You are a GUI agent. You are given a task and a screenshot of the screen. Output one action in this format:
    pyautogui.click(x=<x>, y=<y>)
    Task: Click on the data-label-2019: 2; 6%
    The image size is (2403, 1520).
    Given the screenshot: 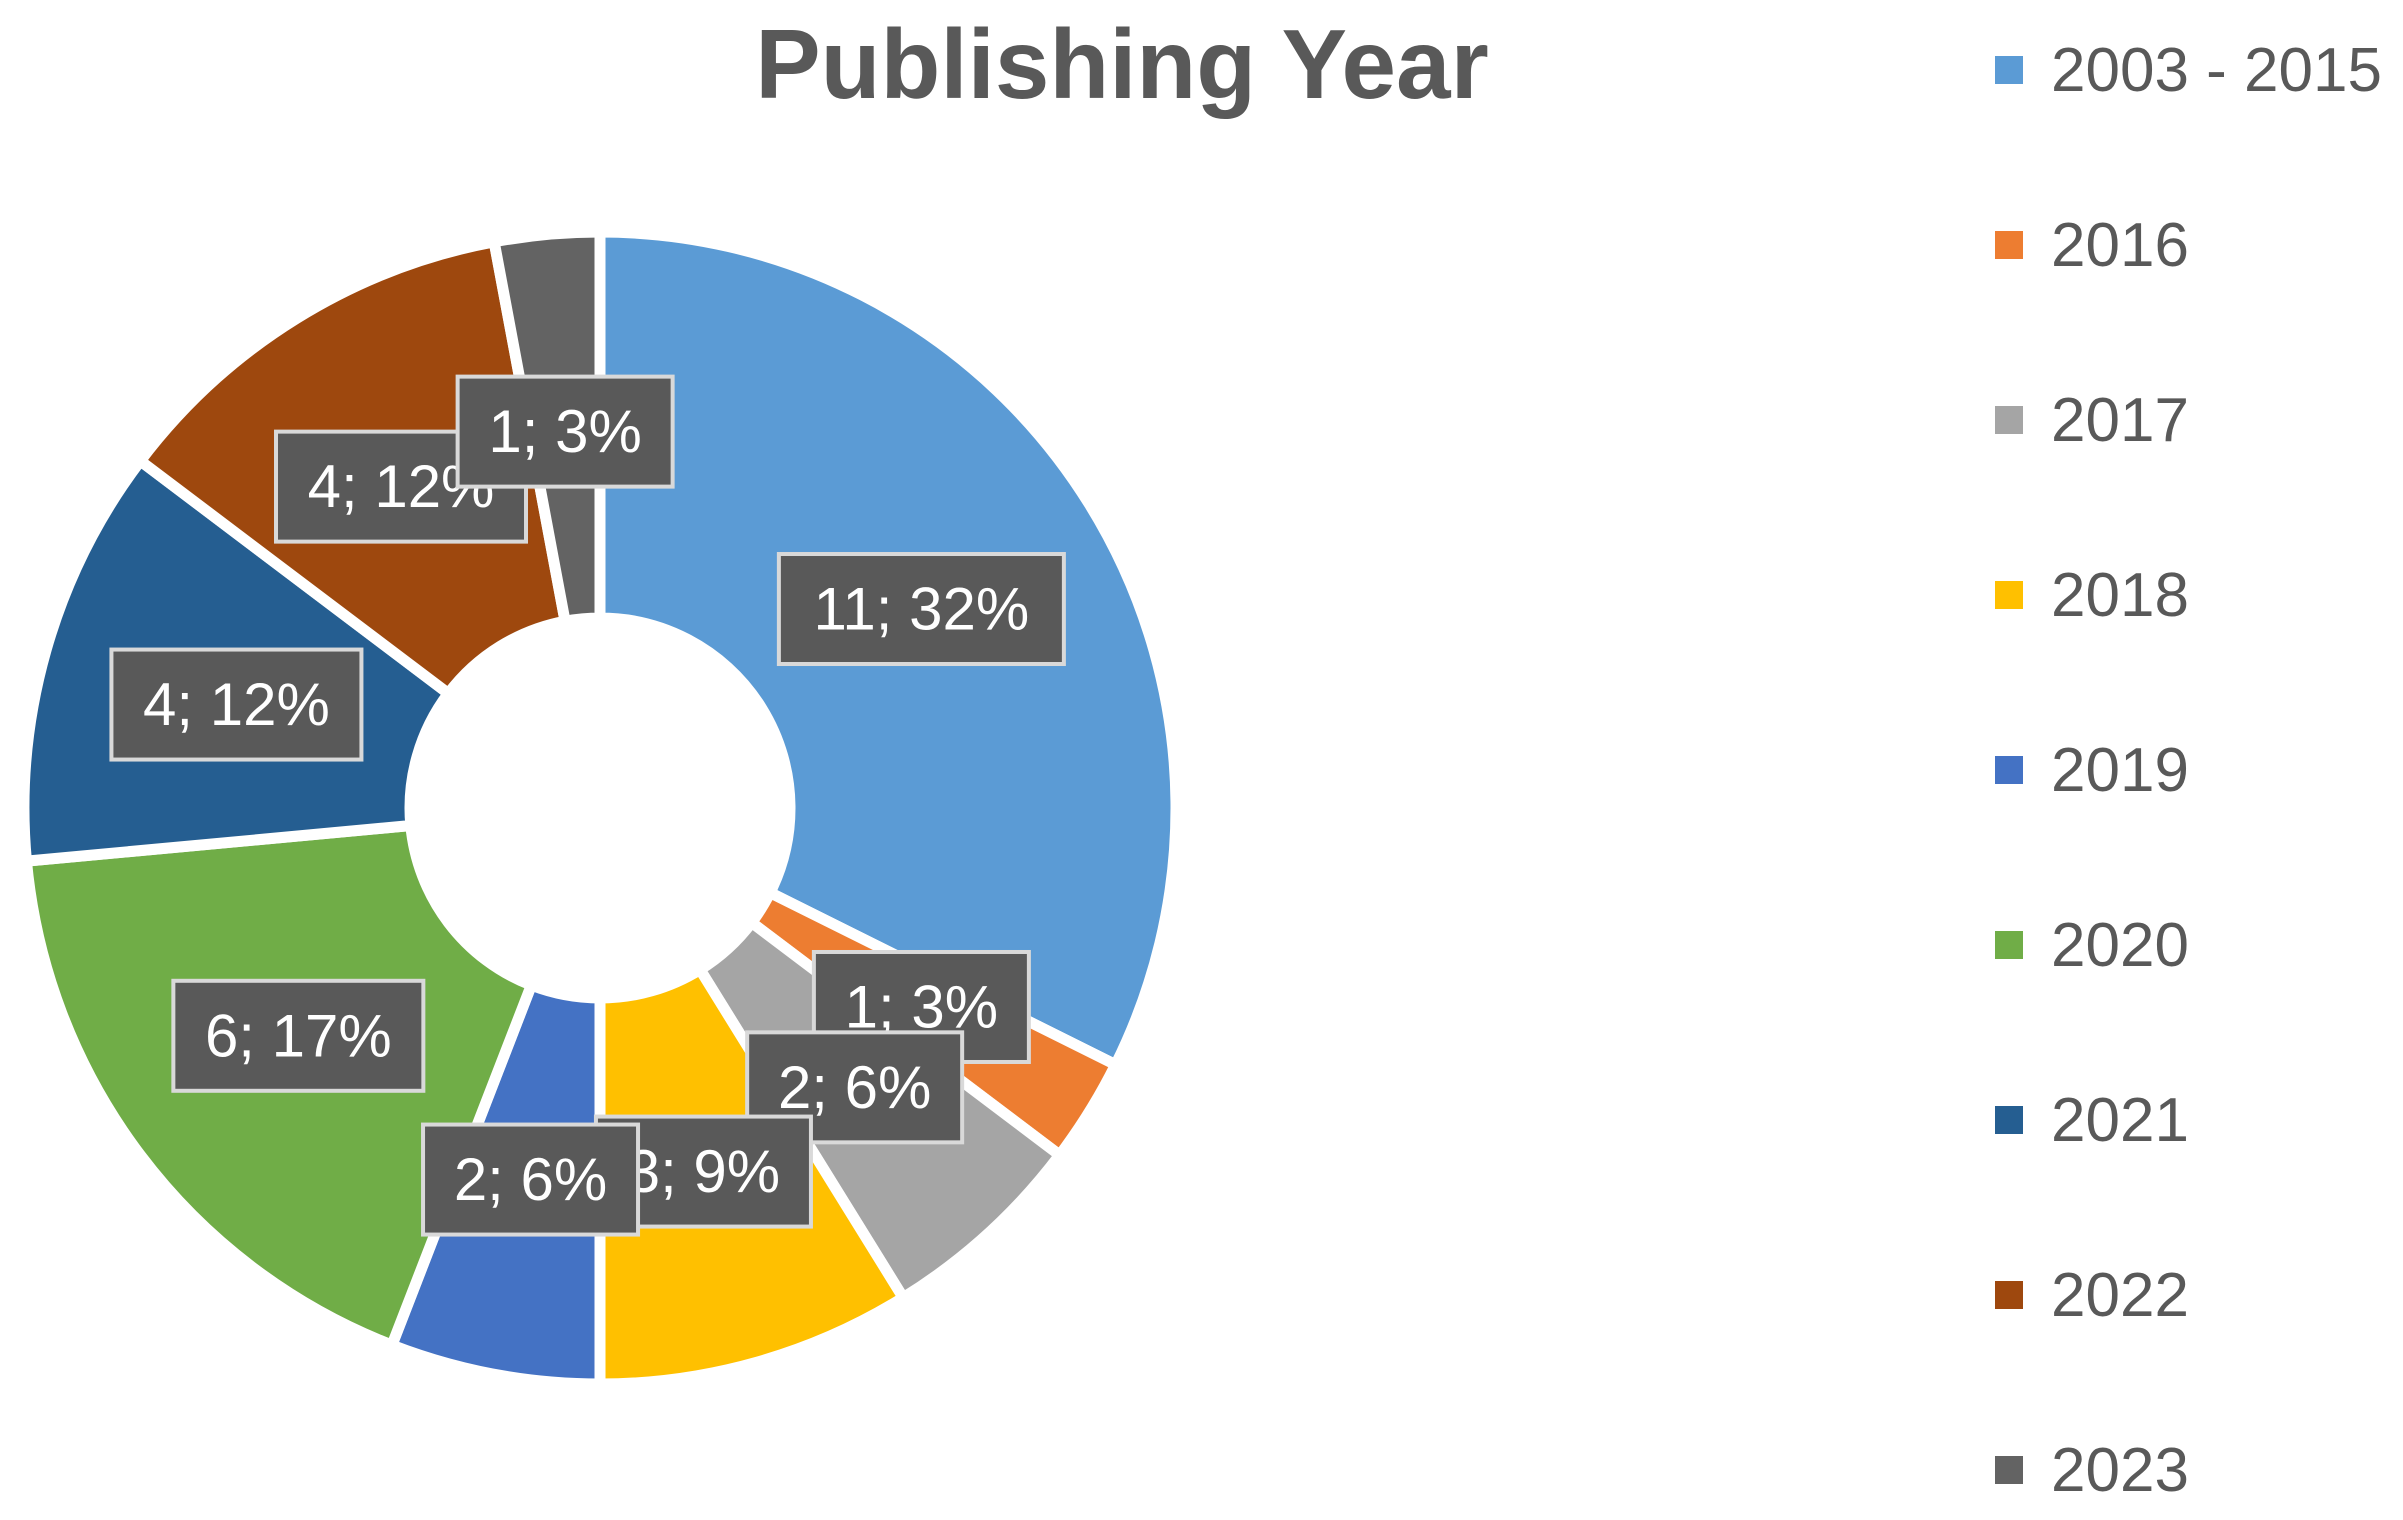 What is the action you would take?
    pyautogui.click(x=531, y=1179)
    